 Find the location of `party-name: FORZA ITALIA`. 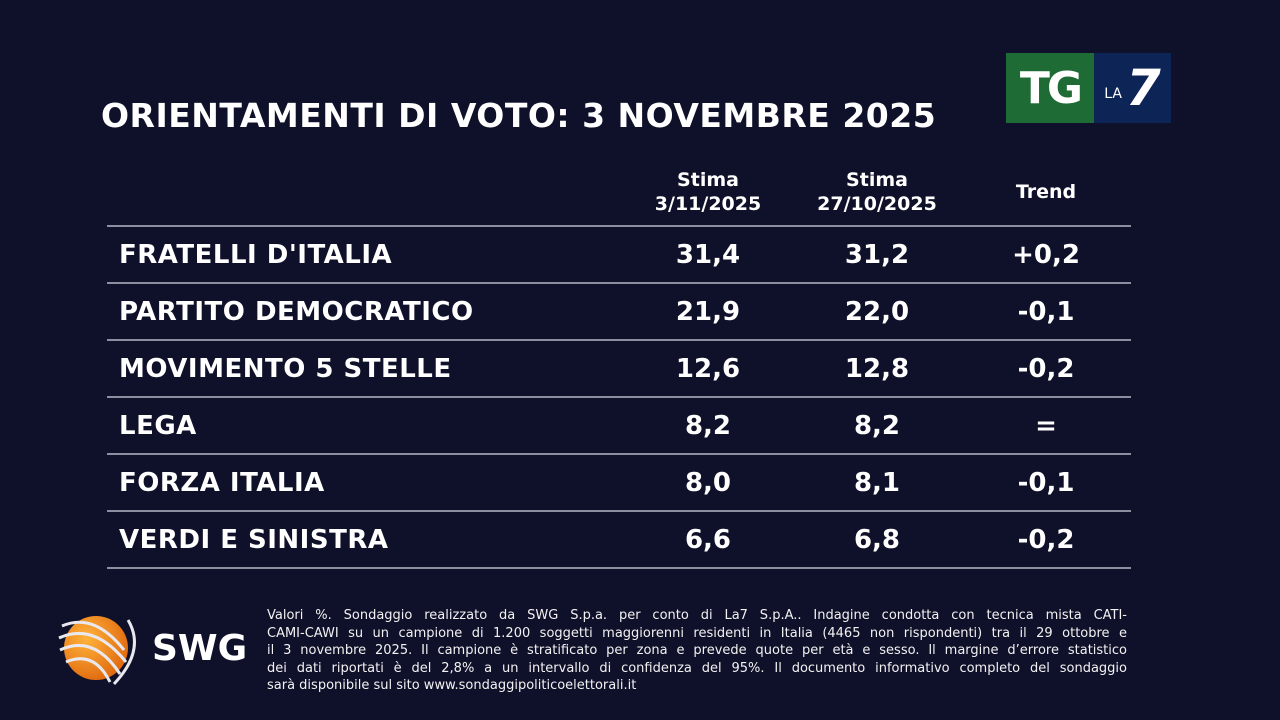

party-name: FORZA ITALIA is located at coordinates (222, 483).